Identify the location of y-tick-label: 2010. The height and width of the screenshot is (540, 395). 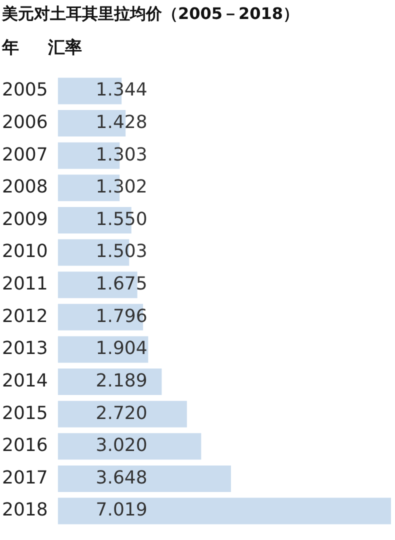
(25, 251).